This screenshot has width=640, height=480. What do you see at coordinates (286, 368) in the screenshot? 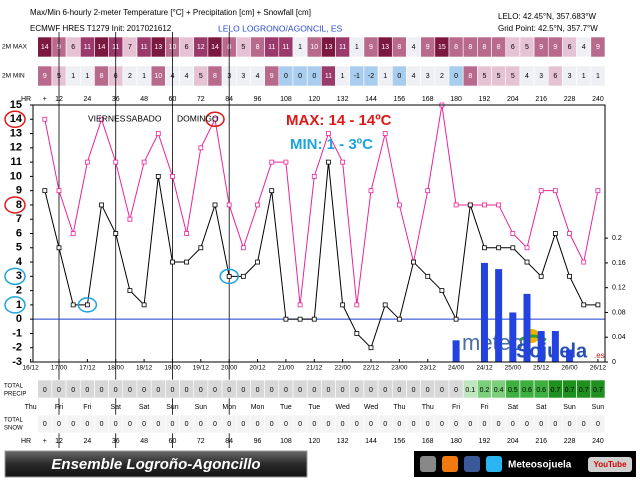
I see `x-tick-label: 21/00` at bounding box center [286, 368].